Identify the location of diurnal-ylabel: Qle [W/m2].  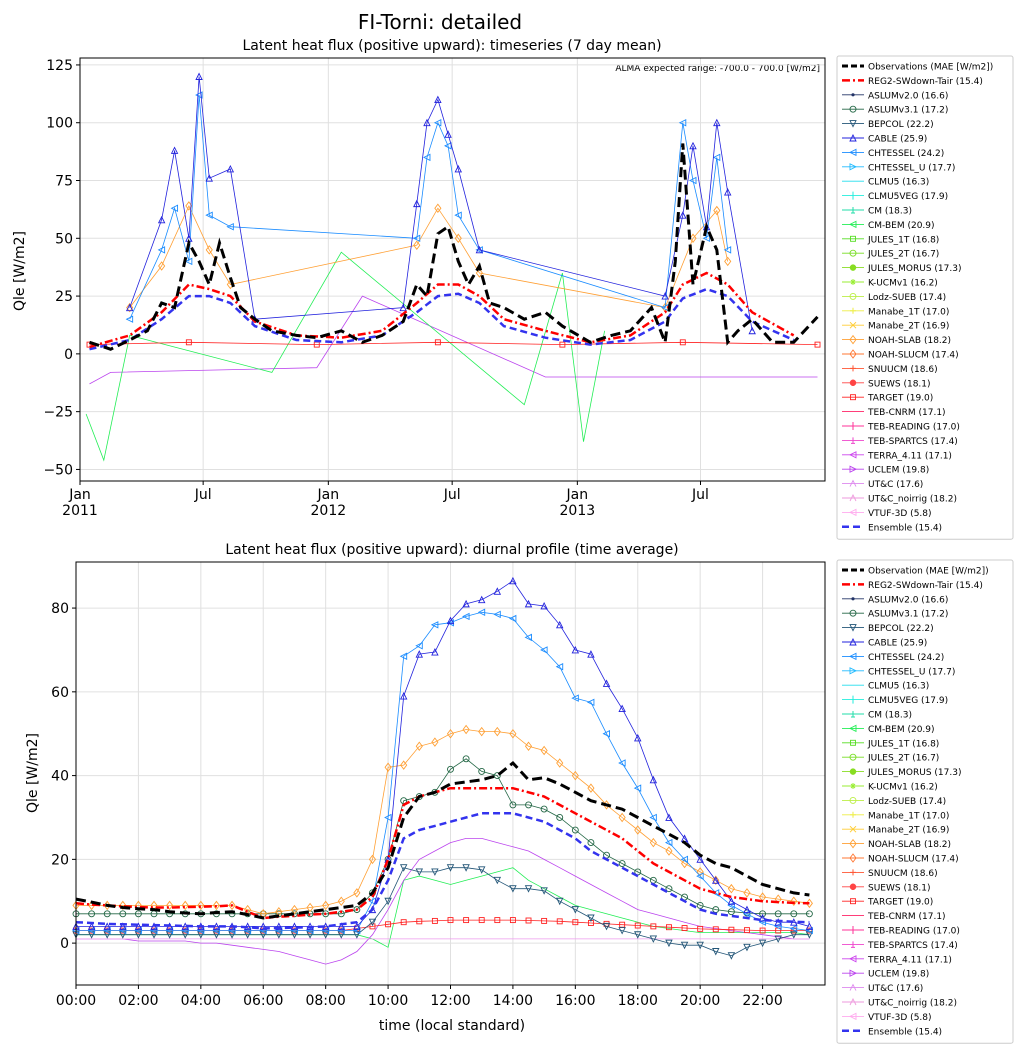
(33, 773).